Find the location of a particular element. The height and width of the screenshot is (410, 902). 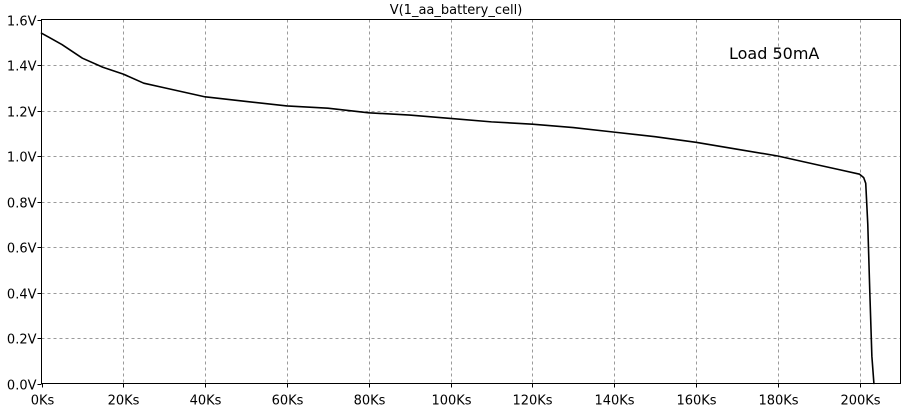

x-tick-label: 80Ks is located at coordinates (370, 401).